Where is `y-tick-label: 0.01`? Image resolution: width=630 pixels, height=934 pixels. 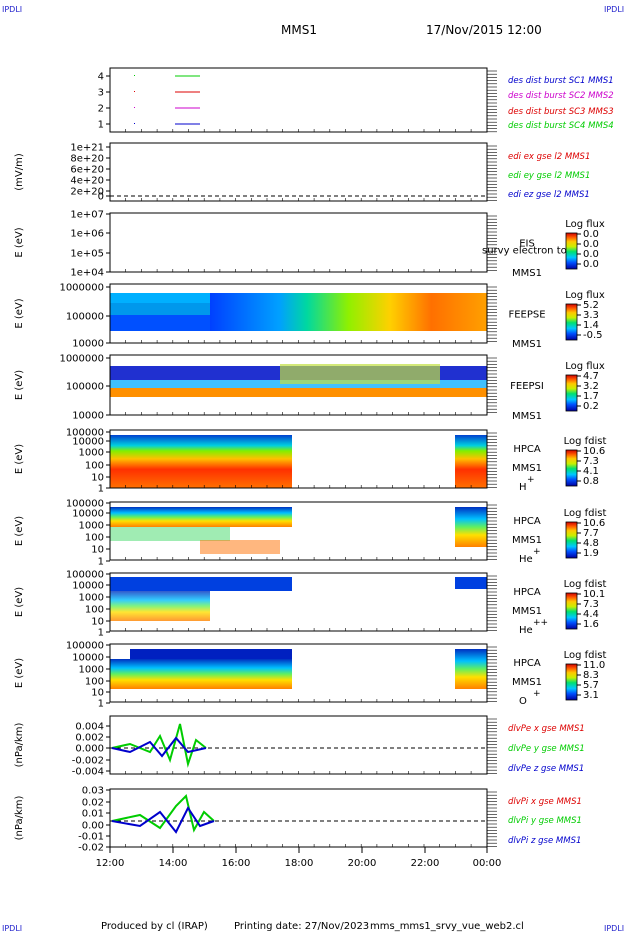 y-tick-label: 0.01 is located at coordinates (93, 814).